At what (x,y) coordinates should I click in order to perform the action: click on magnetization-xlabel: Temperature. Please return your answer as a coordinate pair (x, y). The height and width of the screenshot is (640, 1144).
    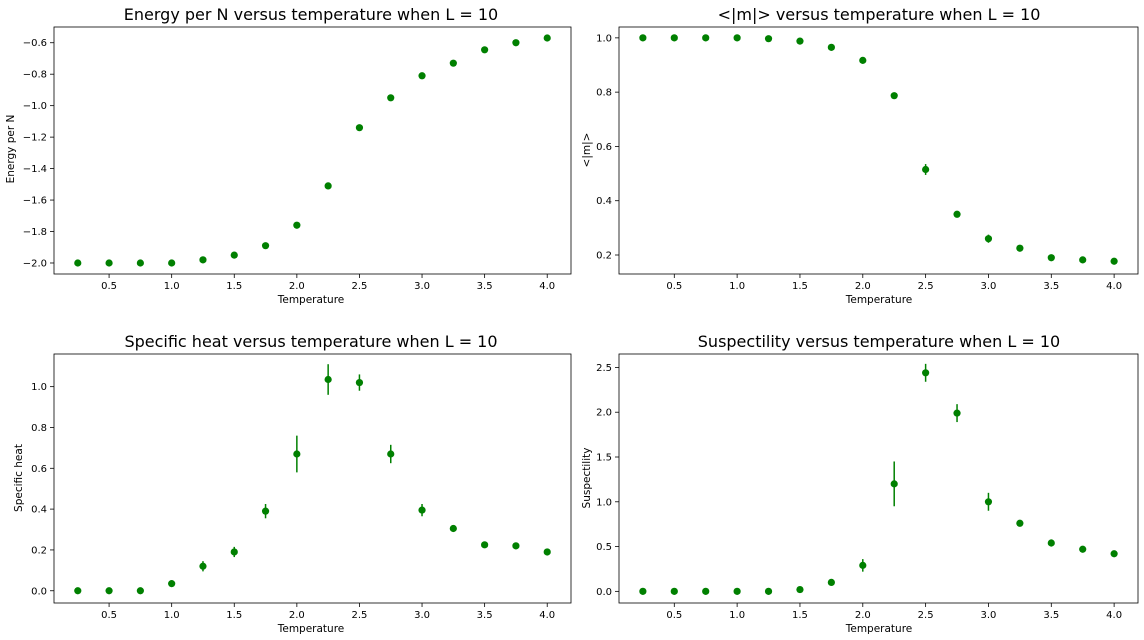
    Looking at the image, I should click on (879, 300).